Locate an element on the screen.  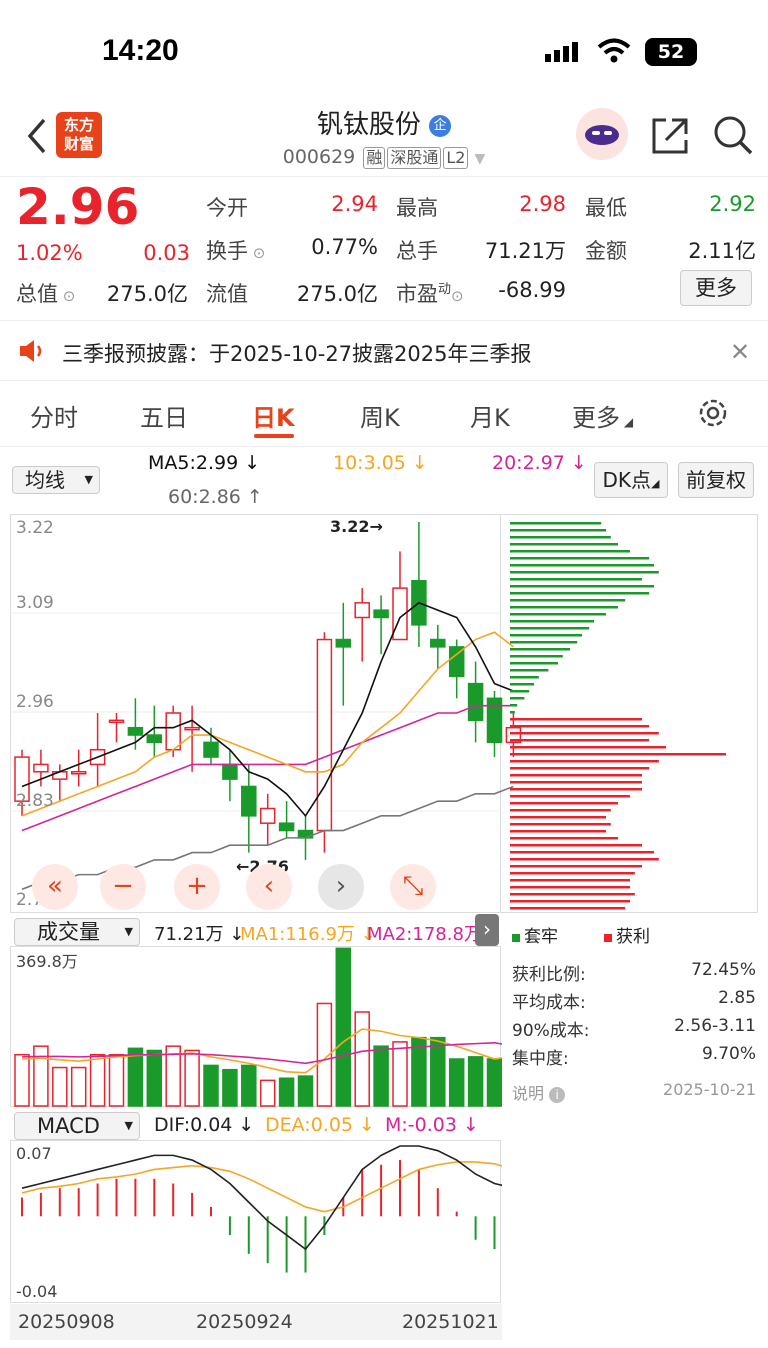
signal-icon is located at coordinates (565, 52).